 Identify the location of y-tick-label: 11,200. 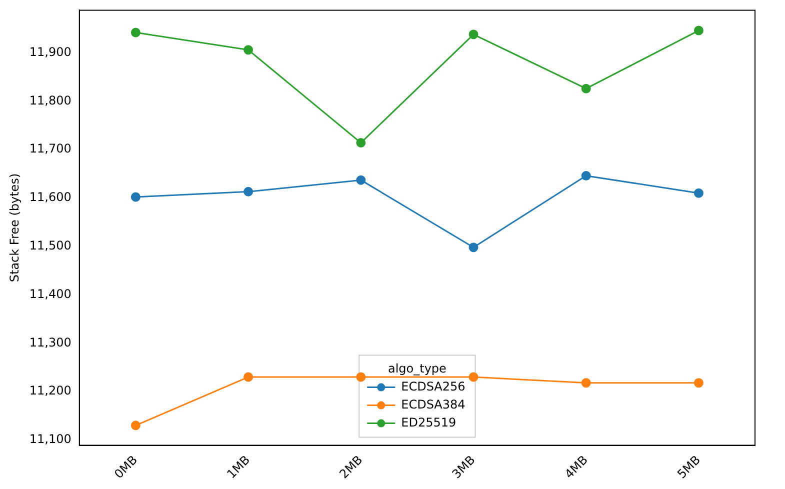
(50, 391).